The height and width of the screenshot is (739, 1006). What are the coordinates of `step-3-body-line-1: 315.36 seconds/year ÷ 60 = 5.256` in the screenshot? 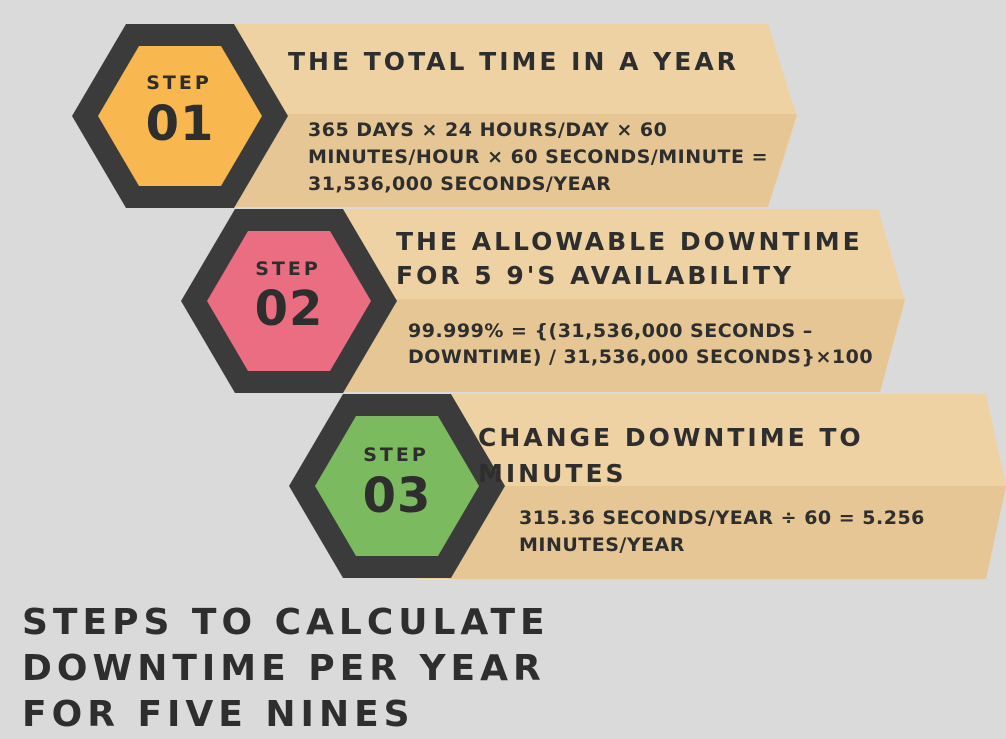 It's located at (722, 518).